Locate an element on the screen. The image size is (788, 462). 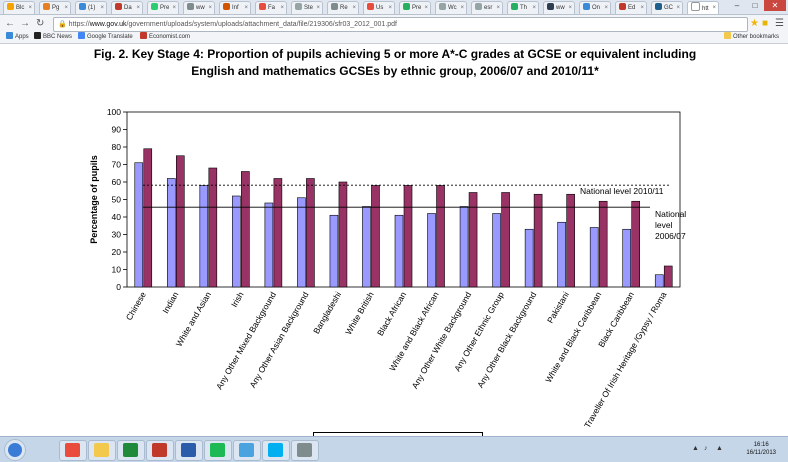
speaker-icon: ♪ is located at coordinates (706, 448).